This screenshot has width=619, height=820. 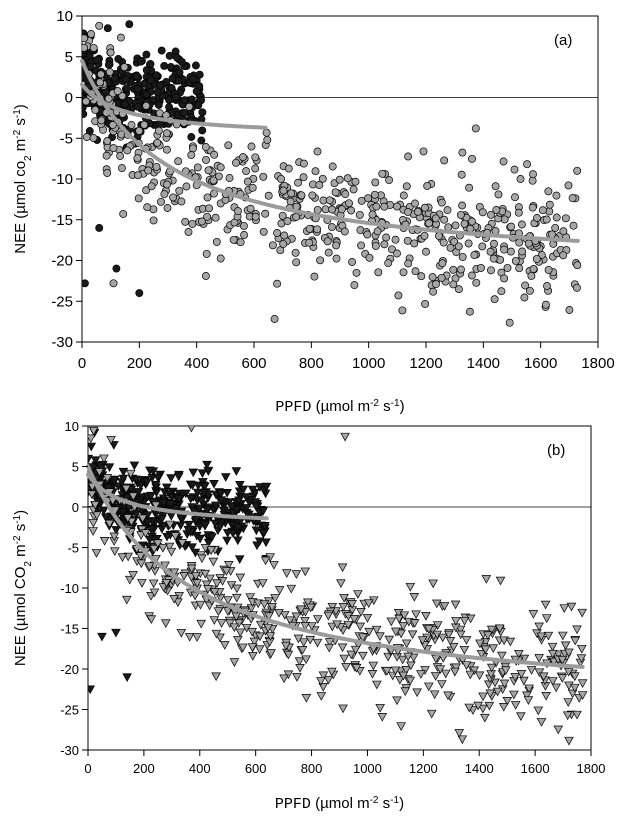 What do you see at coordinates (339, 804) in the screenshot?
I see `x-axis-title: PPFD (µmol m-2 s-1)` at bounding box center [339, 804].